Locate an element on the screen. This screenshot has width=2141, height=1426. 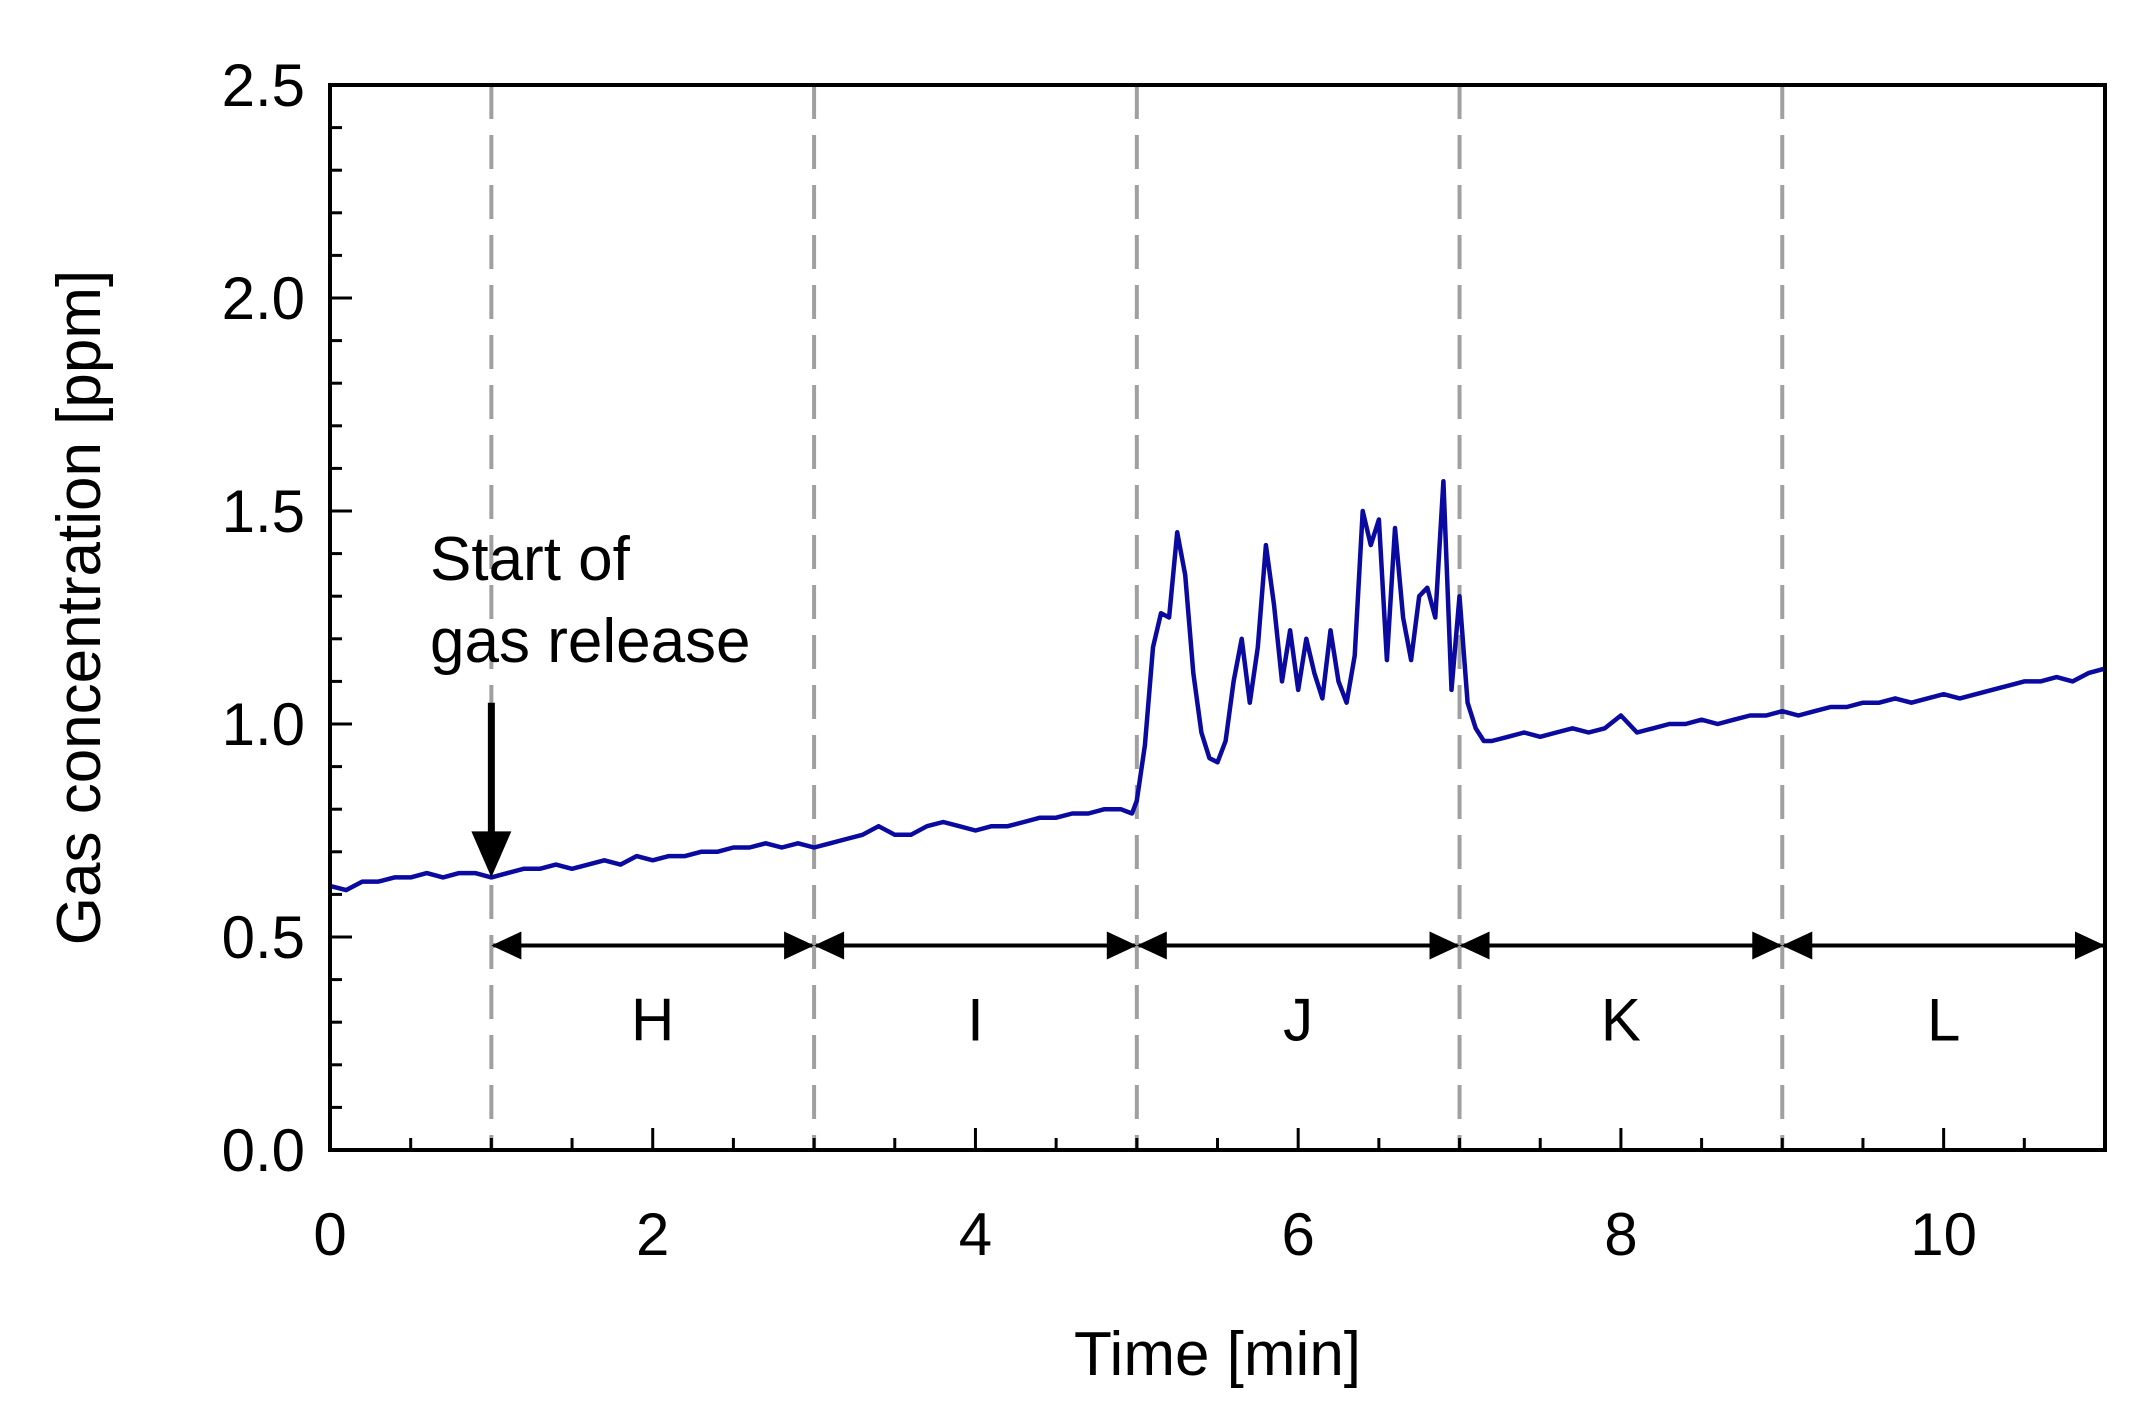
y-tick-label: 2.0 is located at coordinates (263, 298).